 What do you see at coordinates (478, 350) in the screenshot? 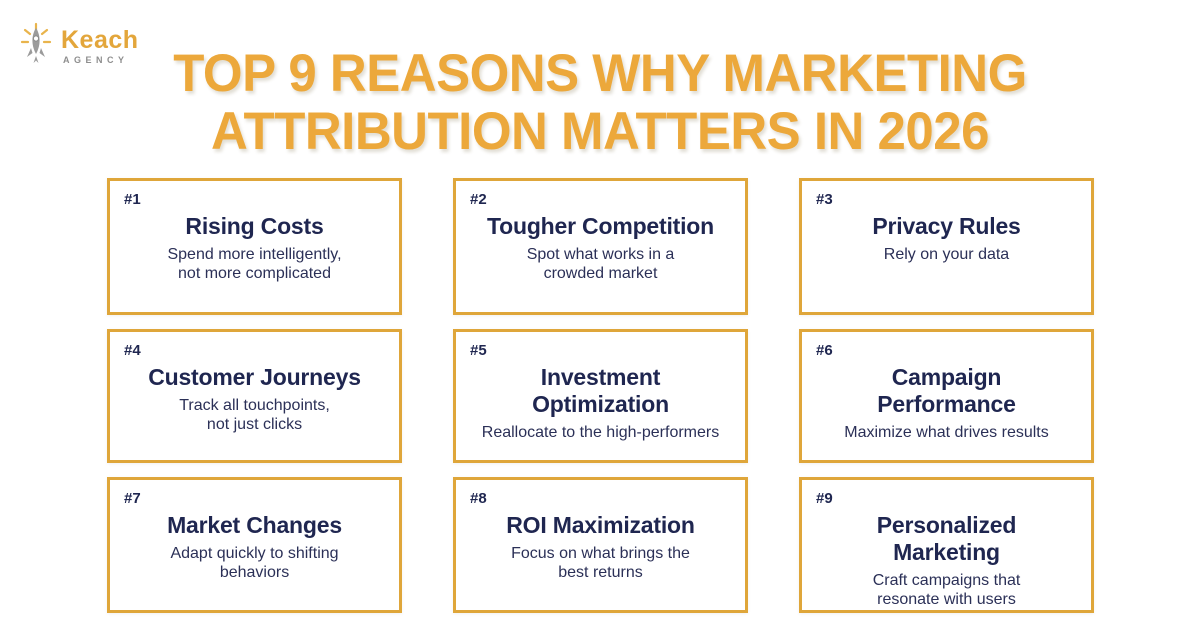
I see `card-number: #5` at bounding box center [478, 350].